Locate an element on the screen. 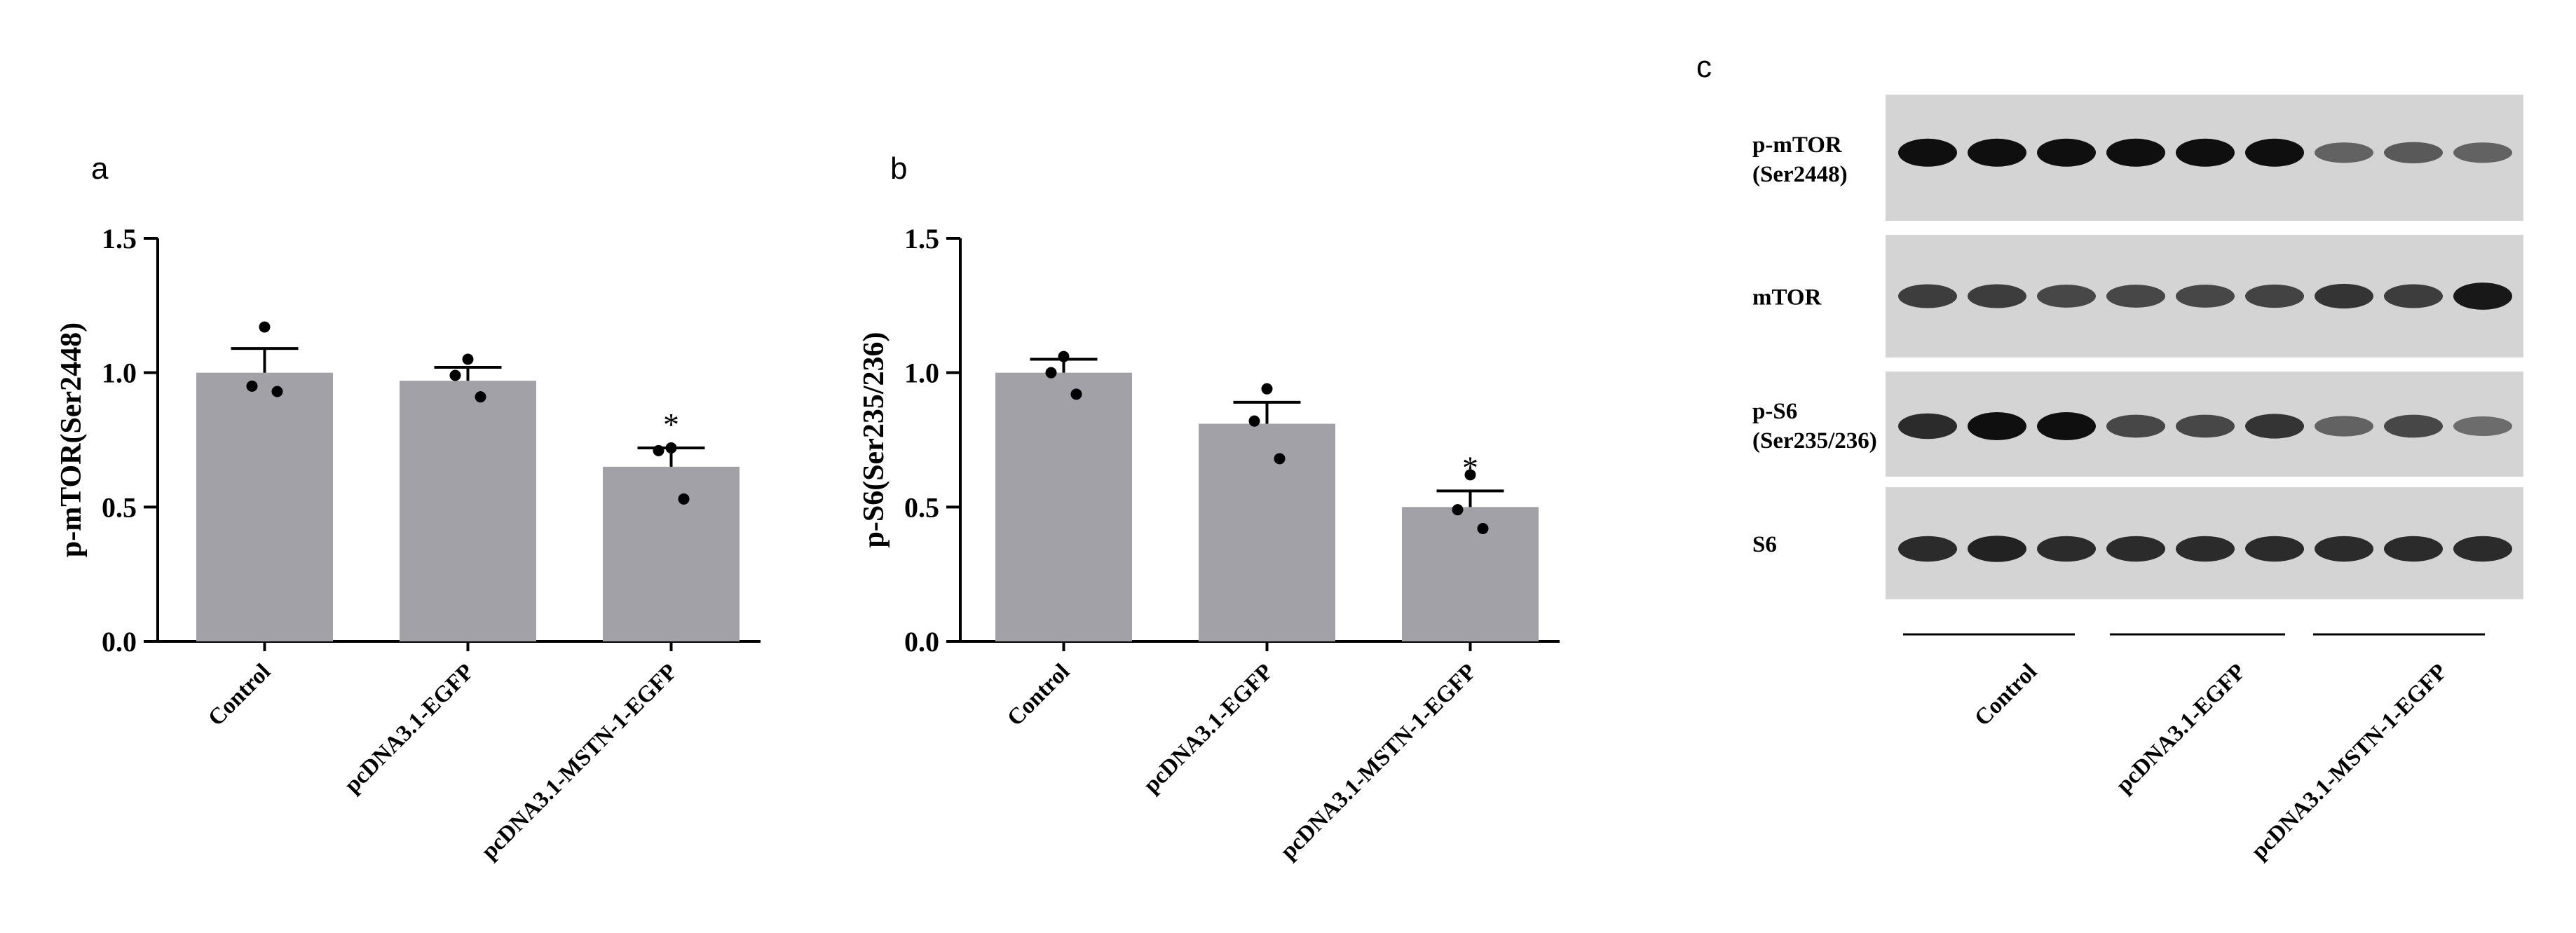 This screenshot has height=933, width=2576. panel-letter: a is located at coordinates (100, 169).